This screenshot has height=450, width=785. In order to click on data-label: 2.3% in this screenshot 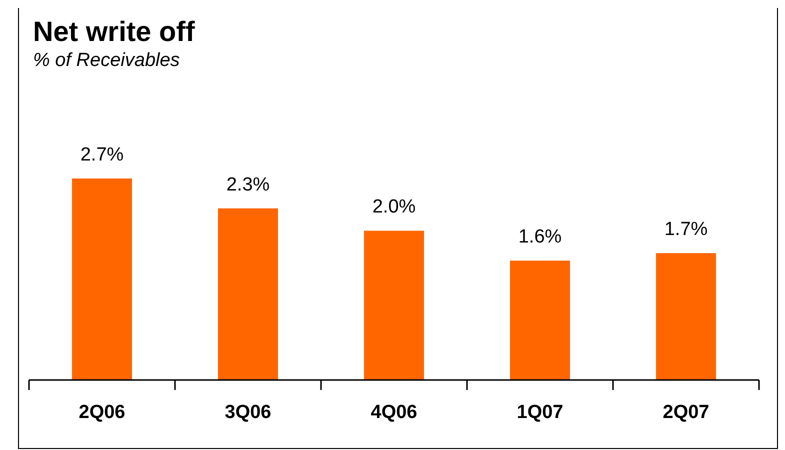, I will do `click(248, 185)`.